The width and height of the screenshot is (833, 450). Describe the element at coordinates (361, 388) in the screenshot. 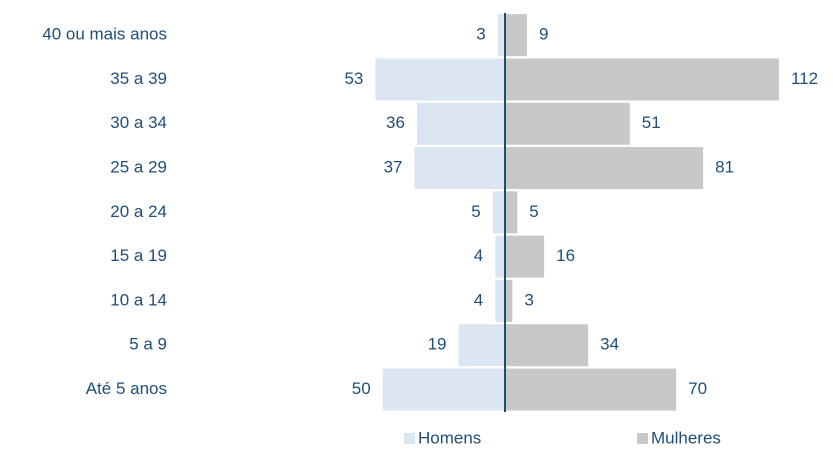

I see `value-label: 50` at that location.